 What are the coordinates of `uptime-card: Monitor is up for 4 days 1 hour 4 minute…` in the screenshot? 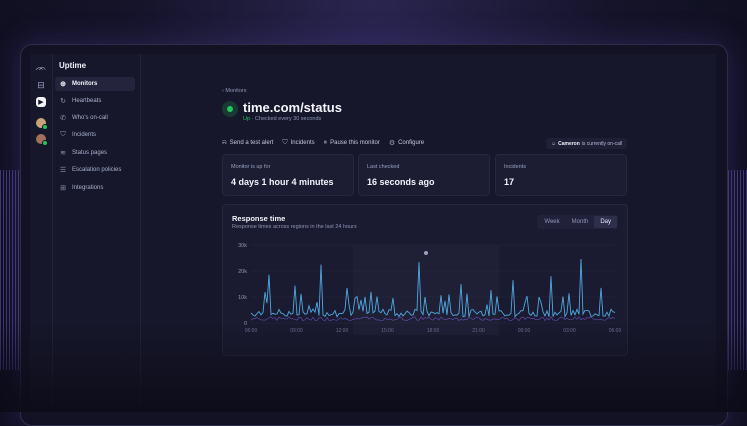 It's located at (288, 175).